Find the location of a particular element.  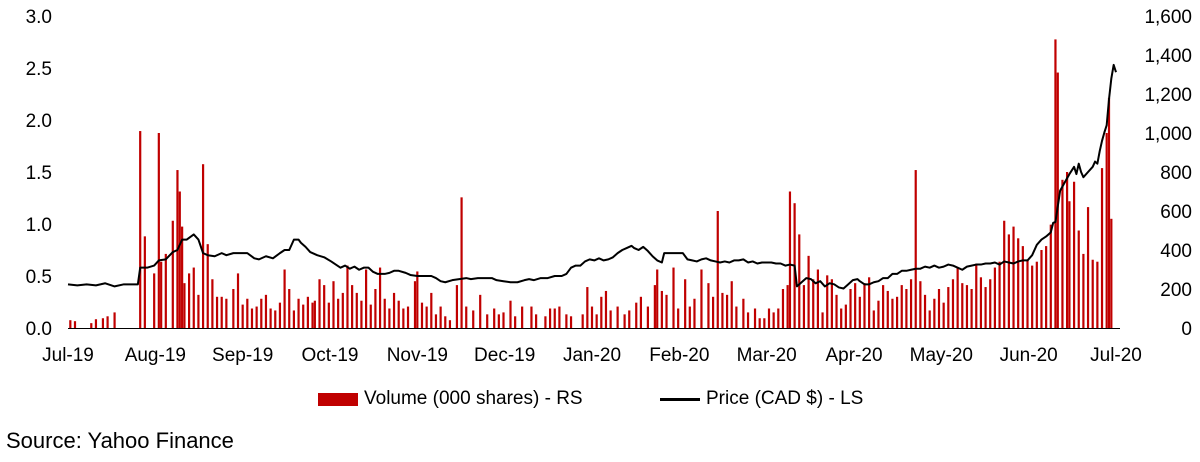

right-axis-tick-label: 600 is located at coordinates (1176, 212).